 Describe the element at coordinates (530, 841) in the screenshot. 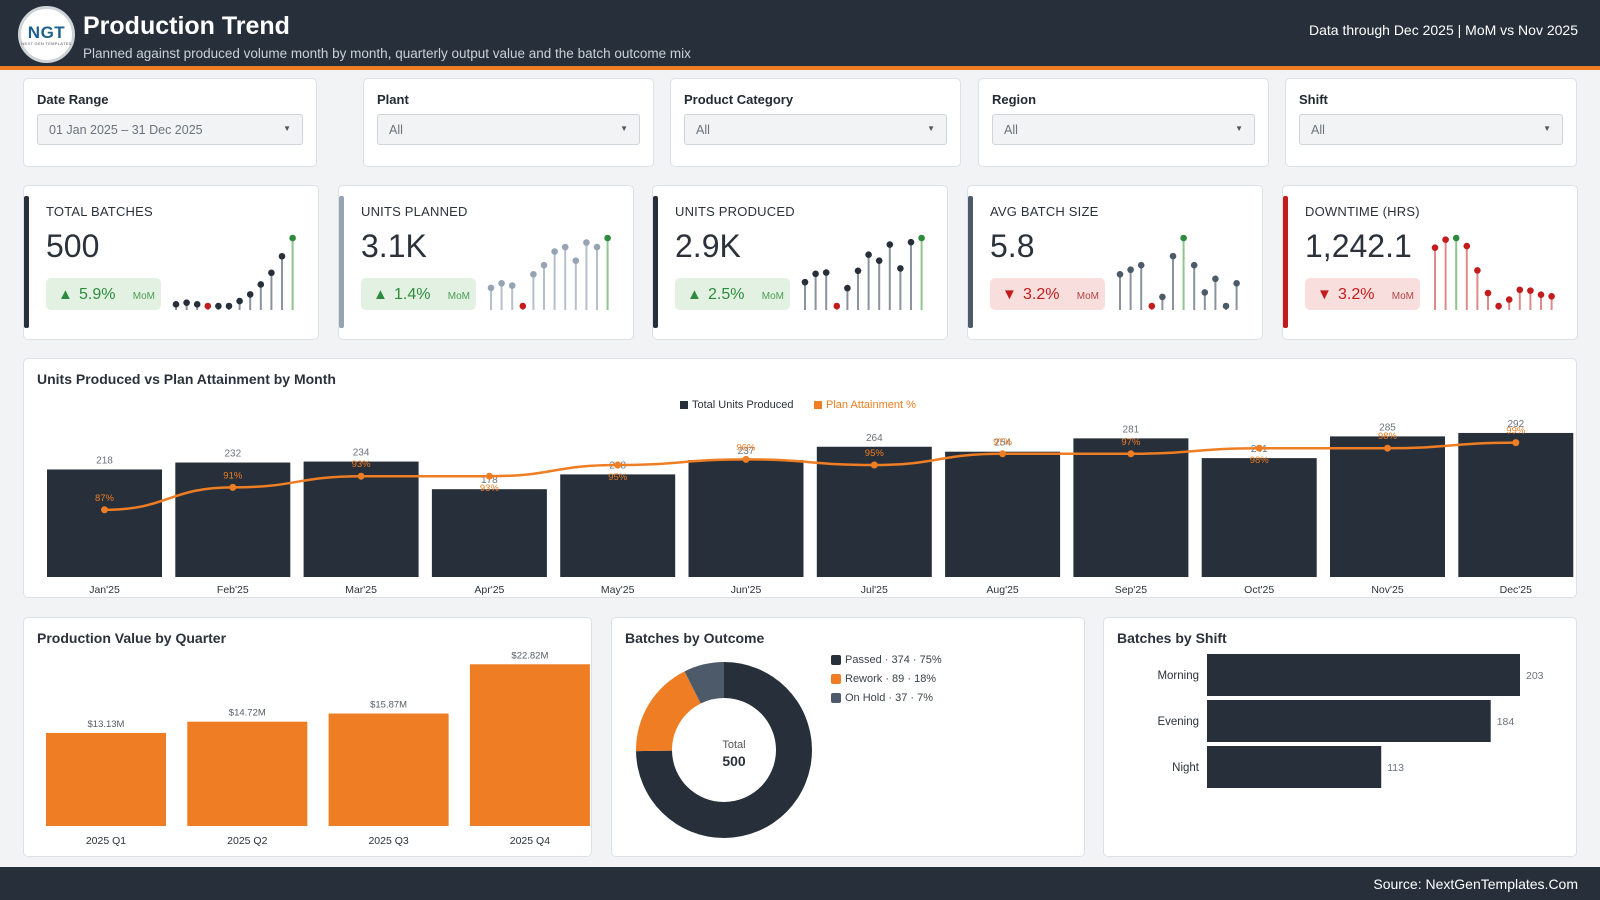

I see `x-tick-label: 2025 Q4` at that location.